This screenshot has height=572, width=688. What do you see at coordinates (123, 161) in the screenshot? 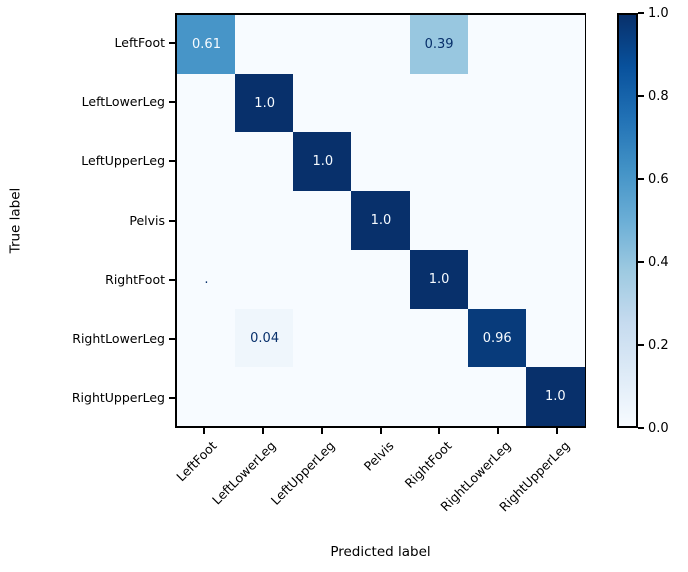
I see `y-tick-label: LeftUpperLeg` at bounding box center [123, 161].